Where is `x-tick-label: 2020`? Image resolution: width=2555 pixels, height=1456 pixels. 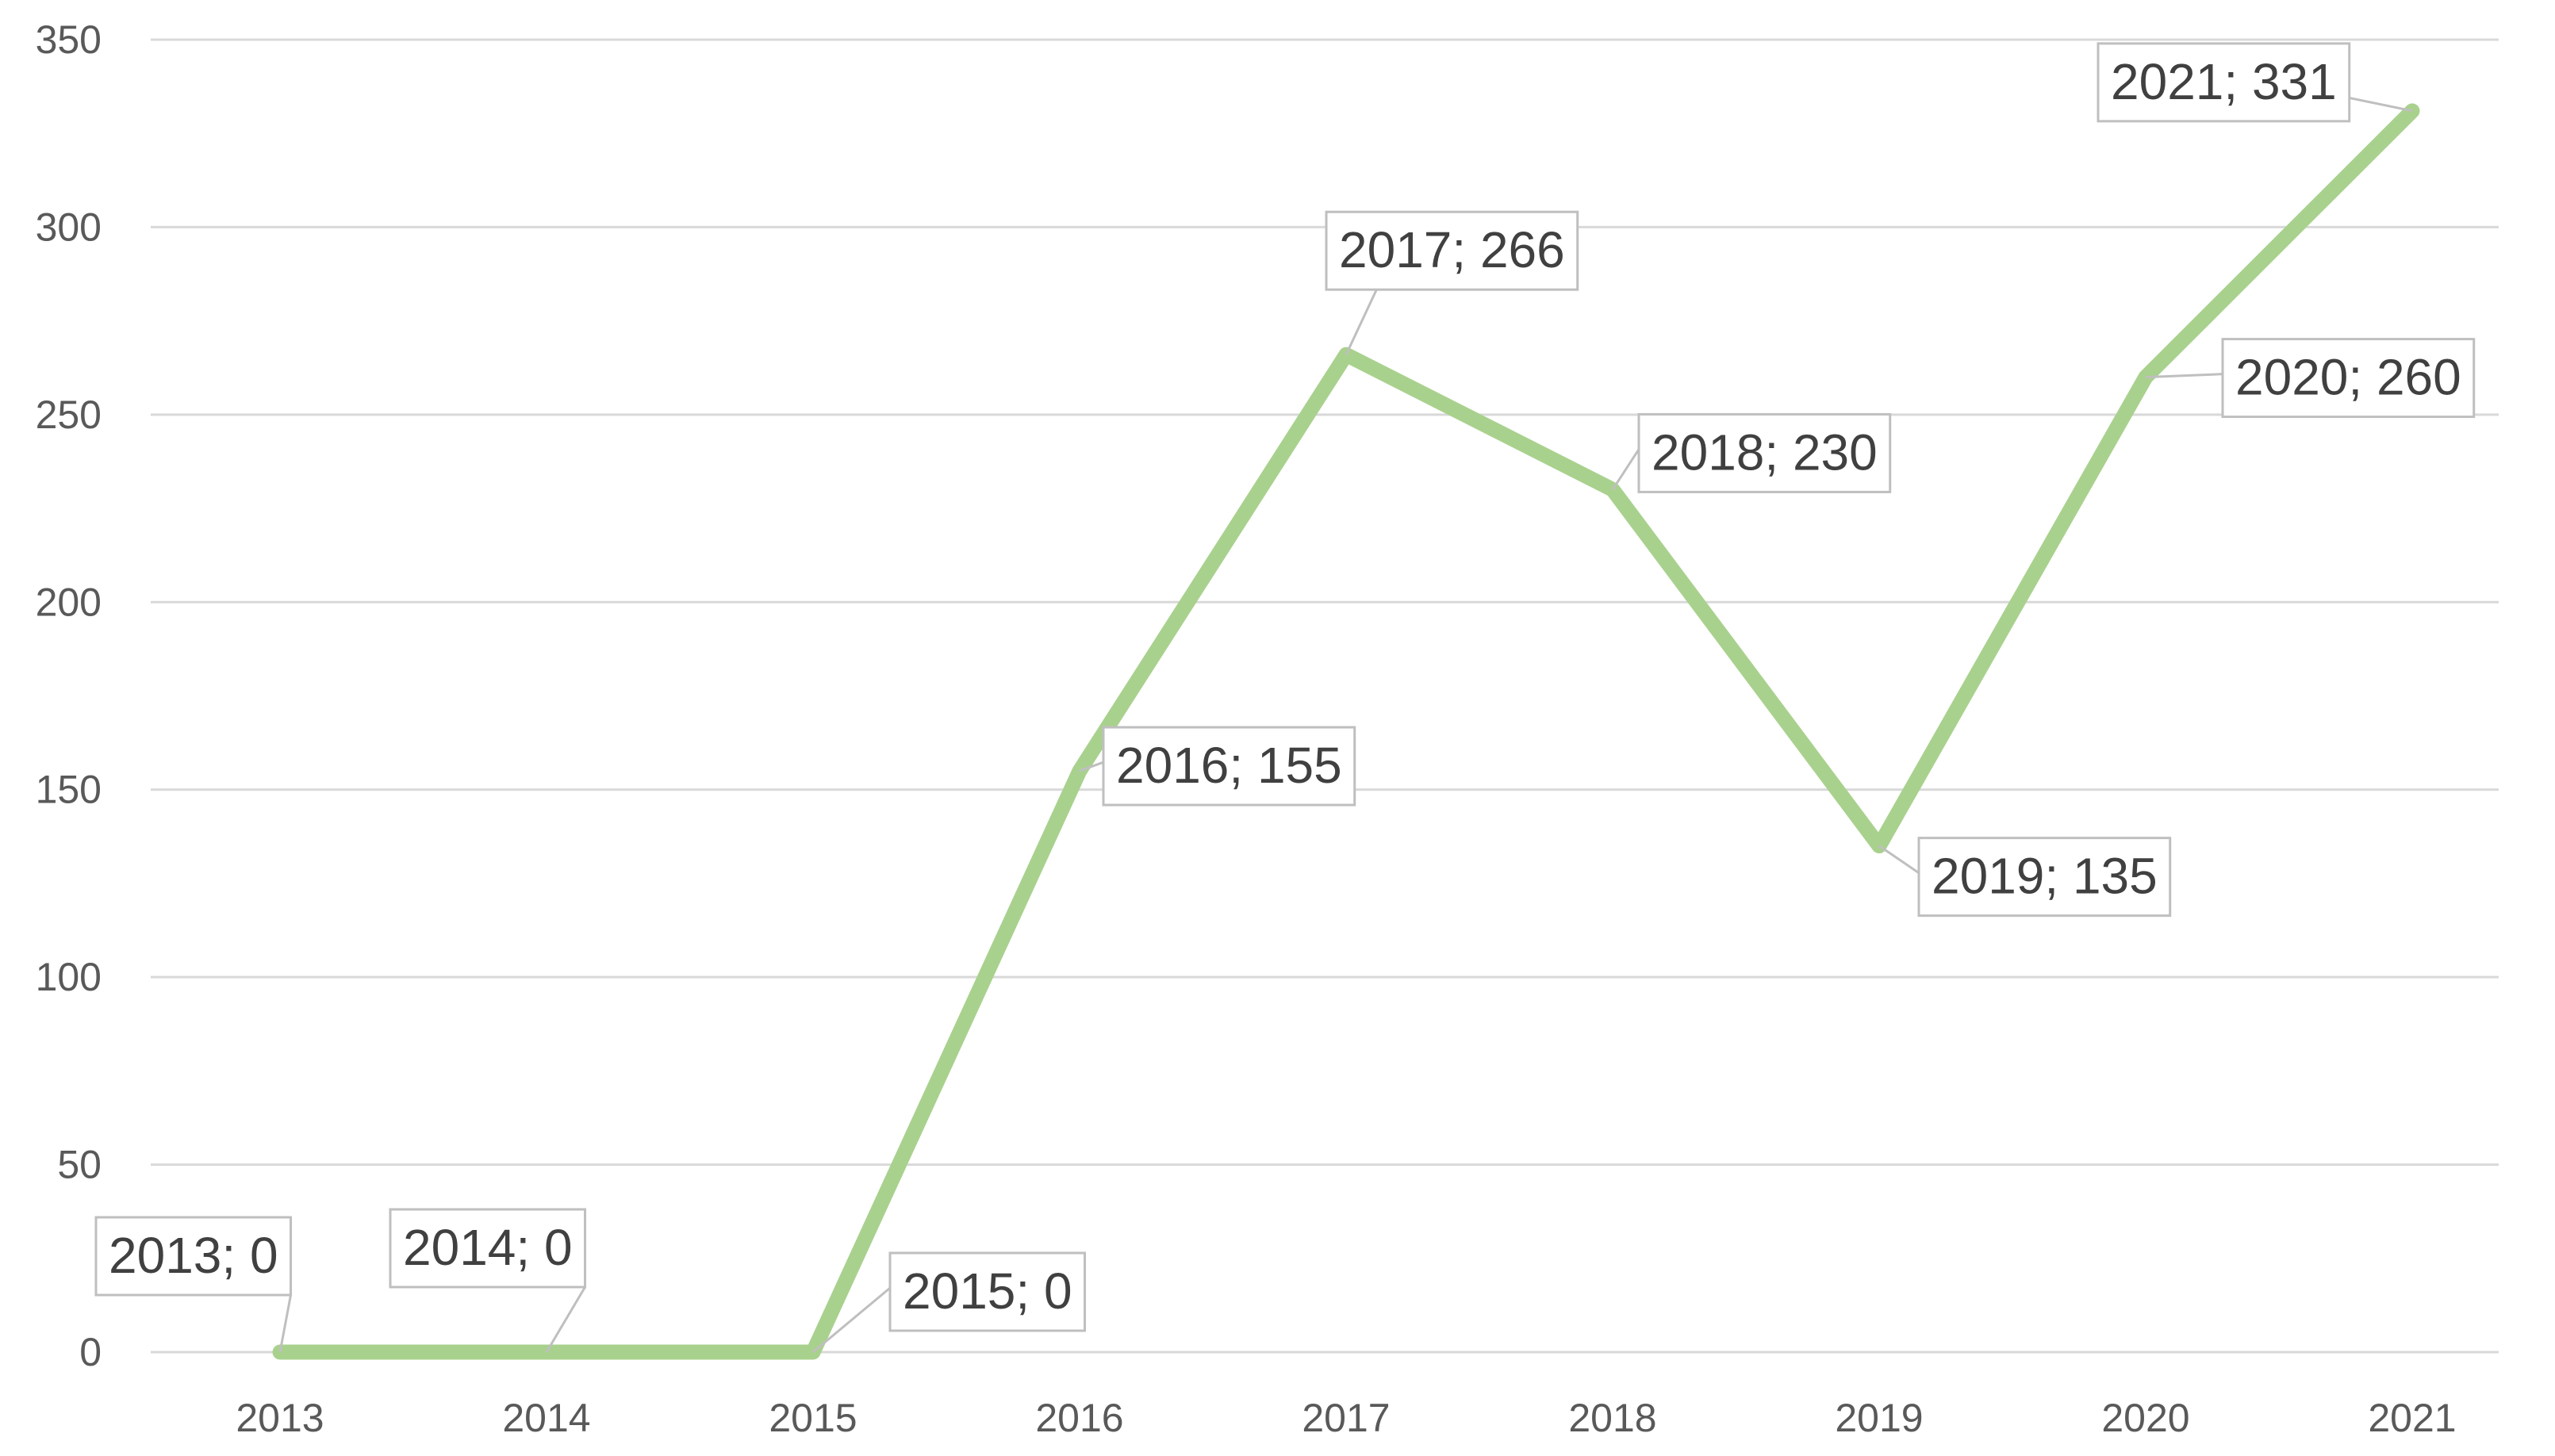 x-tick-label: 2020 is located at coordinates (2145, 1418).